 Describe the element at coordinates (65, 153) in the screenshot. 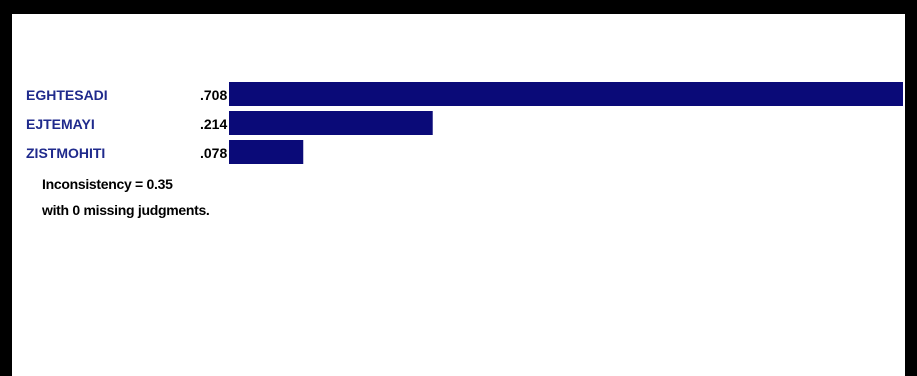

I see `category-label-zistmohiti: ZISTMOHITI` at that location.